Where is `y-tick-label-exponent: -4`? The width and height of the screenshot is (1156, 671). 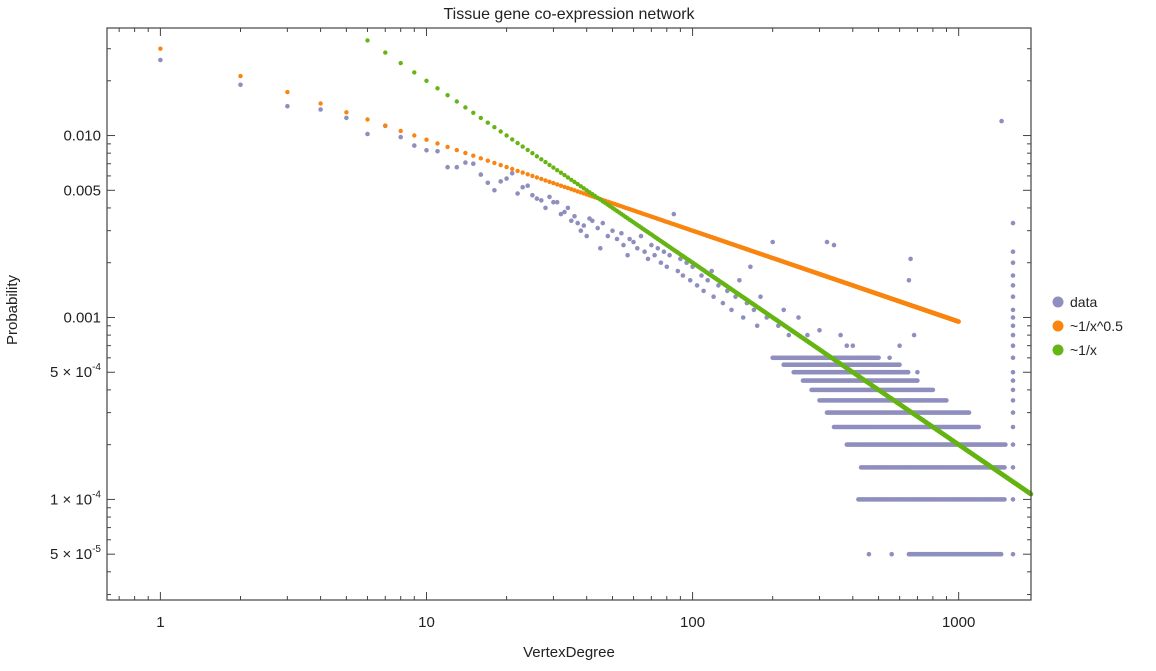
y-tick-label-exponent: -4 is located at coordinates (96, 367).